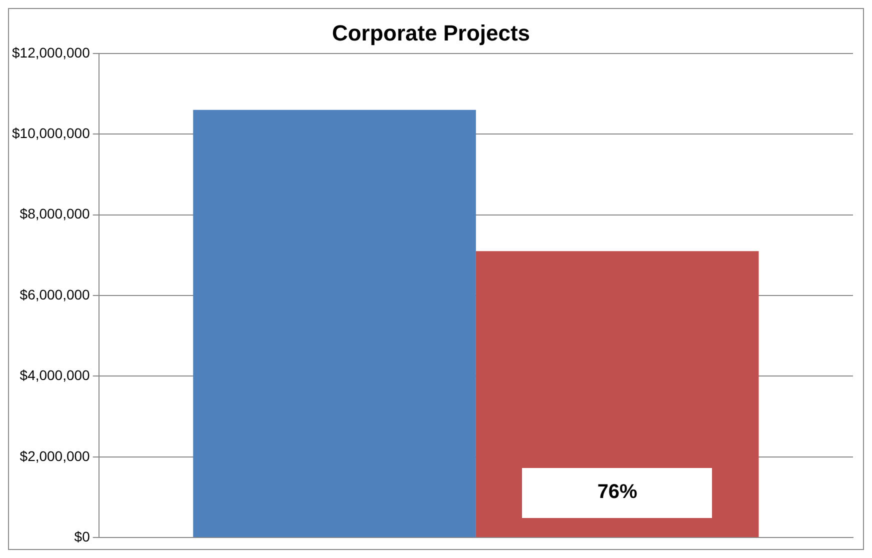  What do you see at coordinates (51, 52) in the screenshot?
I see `y-tick-label: $12,000,000` at bounding box center [51, 52].